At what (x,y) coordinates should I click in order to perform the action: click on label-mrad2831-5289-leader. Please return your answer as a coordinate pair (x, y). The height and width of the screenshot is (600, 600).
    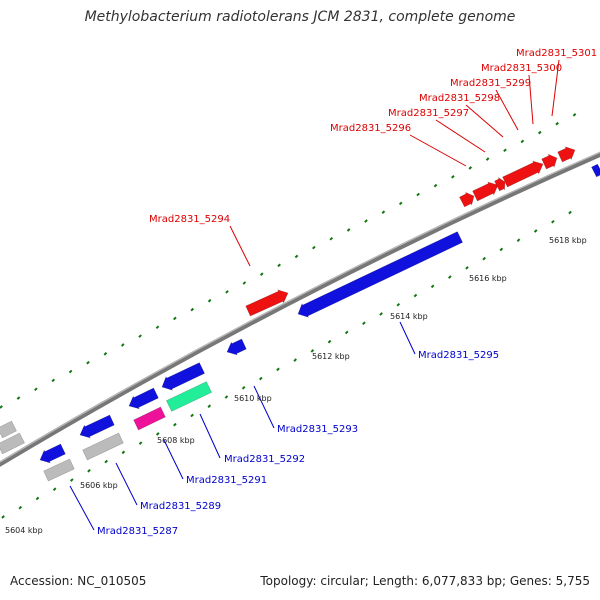
    Looking at the image, I should click on (126, 484).